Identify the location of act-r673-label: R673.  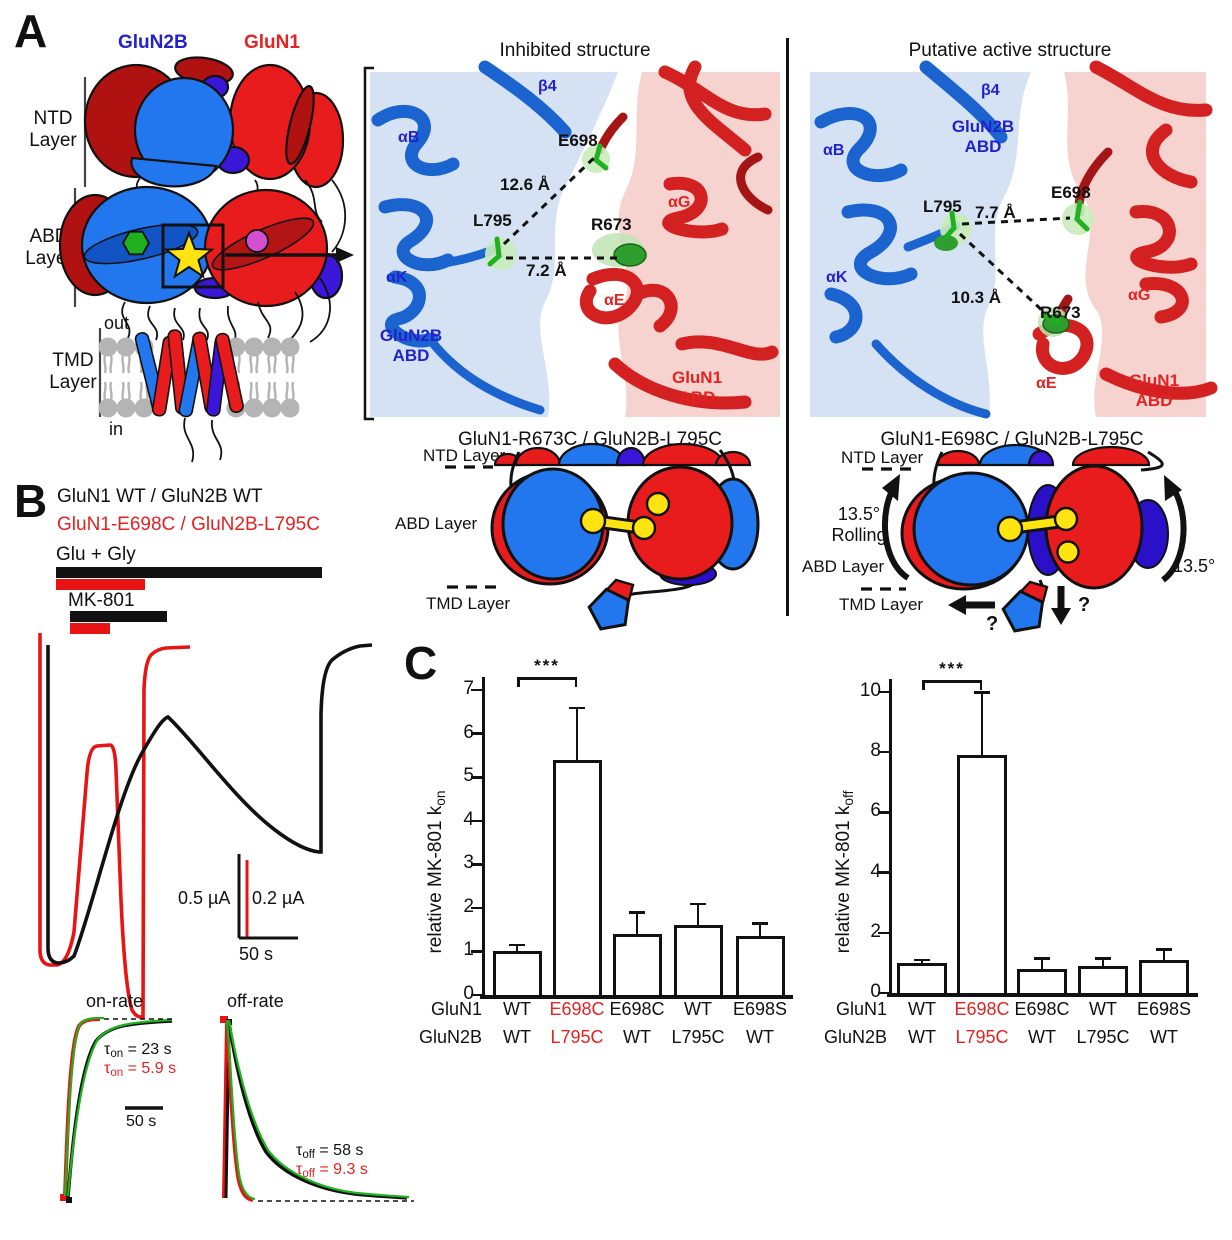
(1060, 312).